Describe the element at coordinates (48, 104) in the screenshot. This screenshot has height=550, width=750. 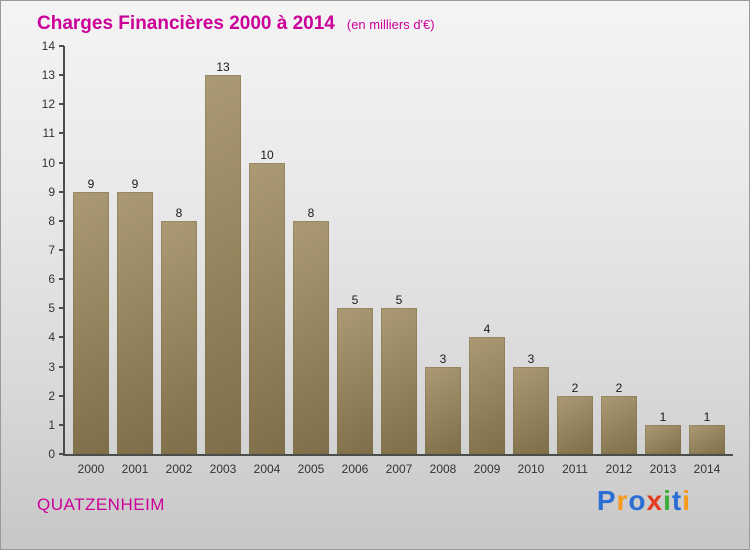
I see `y-tick-label: 12` at that location.